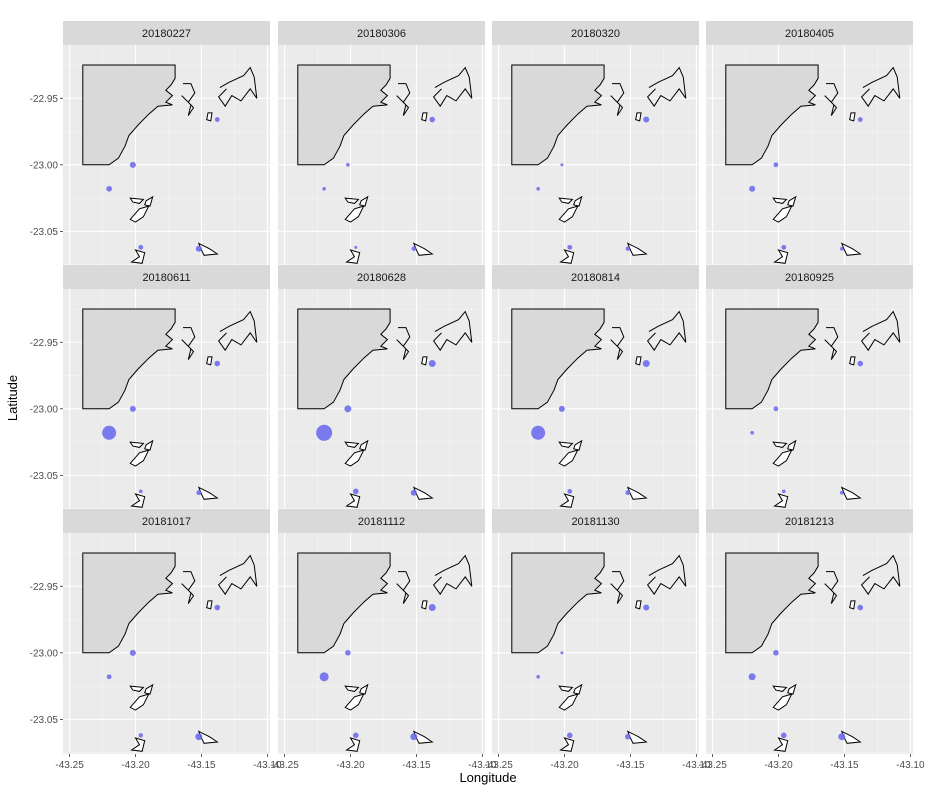  I want to click on y-tick-label: -22.95, so click(44, 99).